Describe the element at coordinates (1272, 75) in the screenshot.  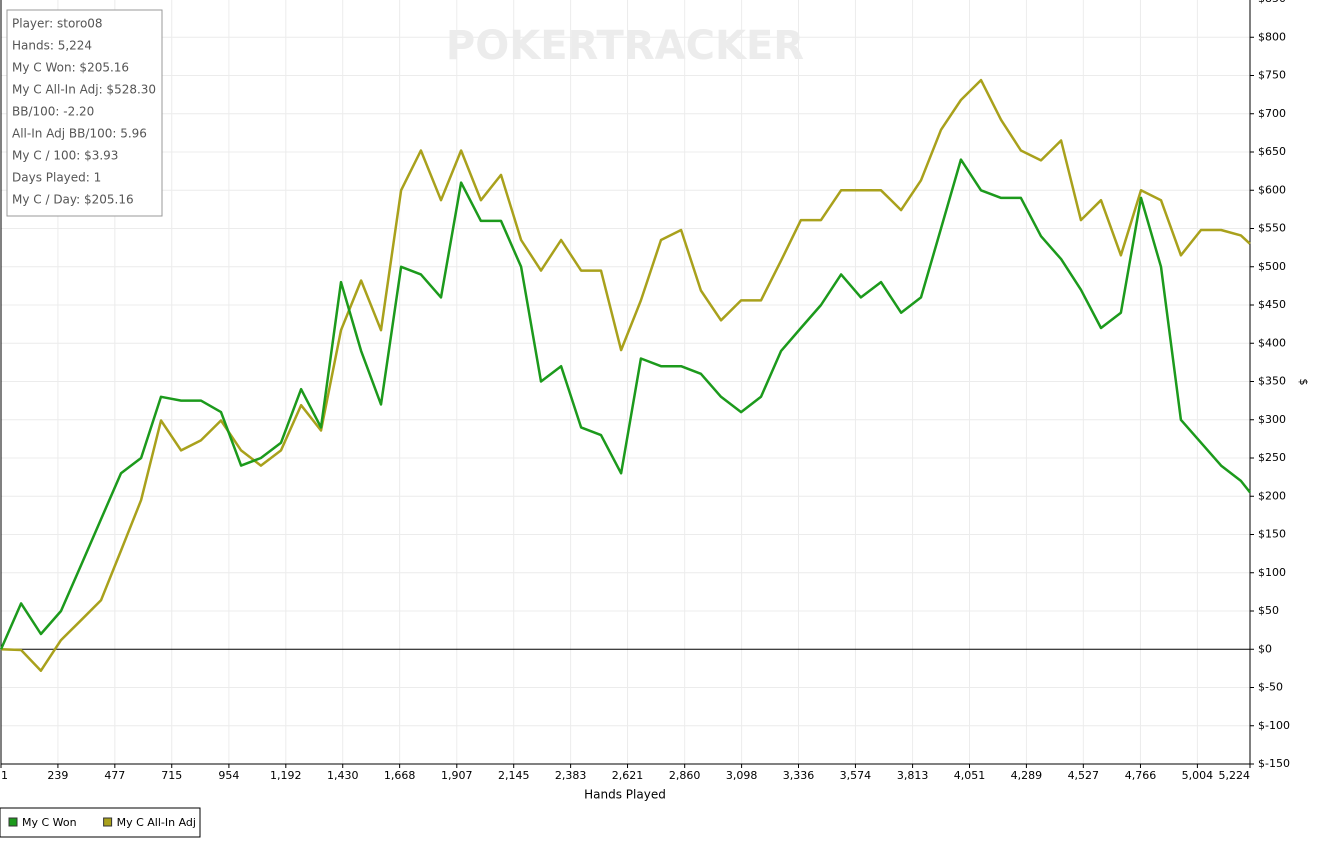
I see `y-tick-label: $750` at that location.